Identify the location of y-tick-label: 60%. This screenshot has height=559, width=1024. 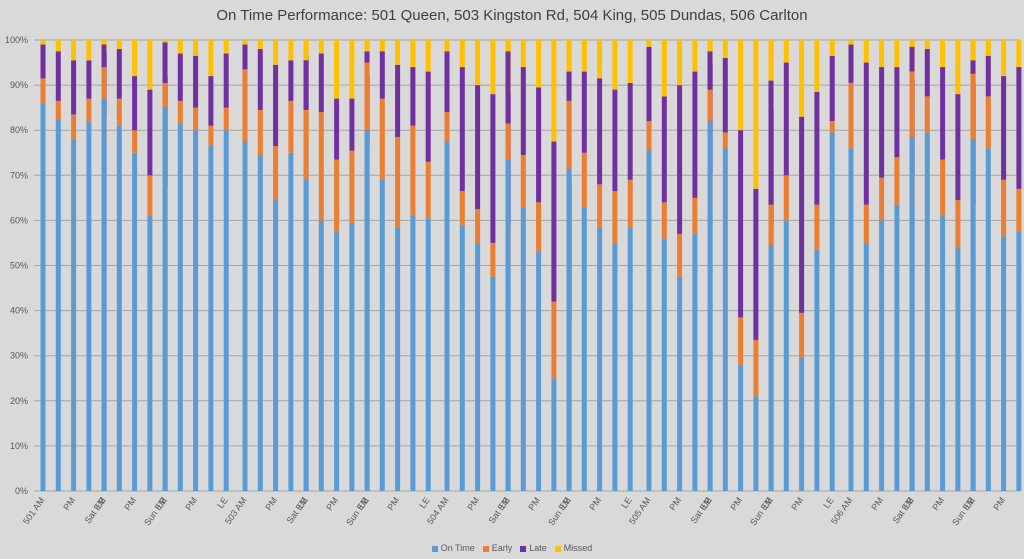
(19, 220).